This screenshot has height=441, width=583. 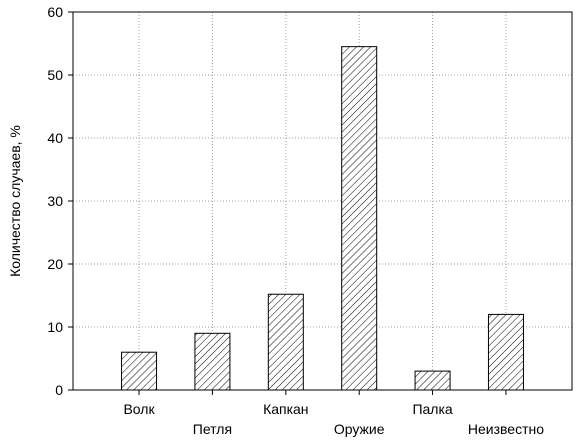 What do you see at coordinates (55, 264) in the screenshot?
I see `y-tick-label: 20` at bounding box center [55, 264].